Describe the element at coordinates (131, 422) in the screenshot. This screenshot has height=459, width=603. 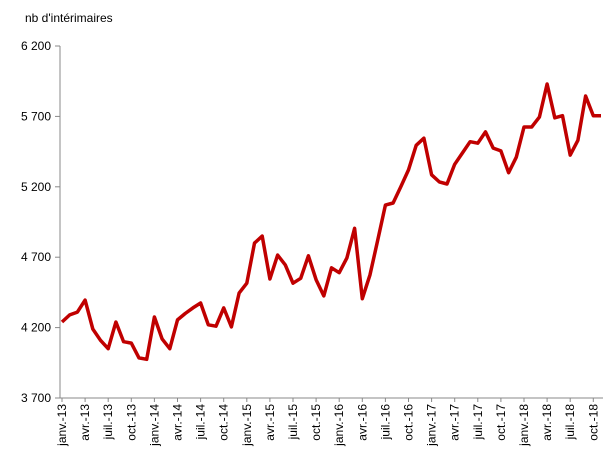
I see `x-tick-label: oct.-13` at that location.